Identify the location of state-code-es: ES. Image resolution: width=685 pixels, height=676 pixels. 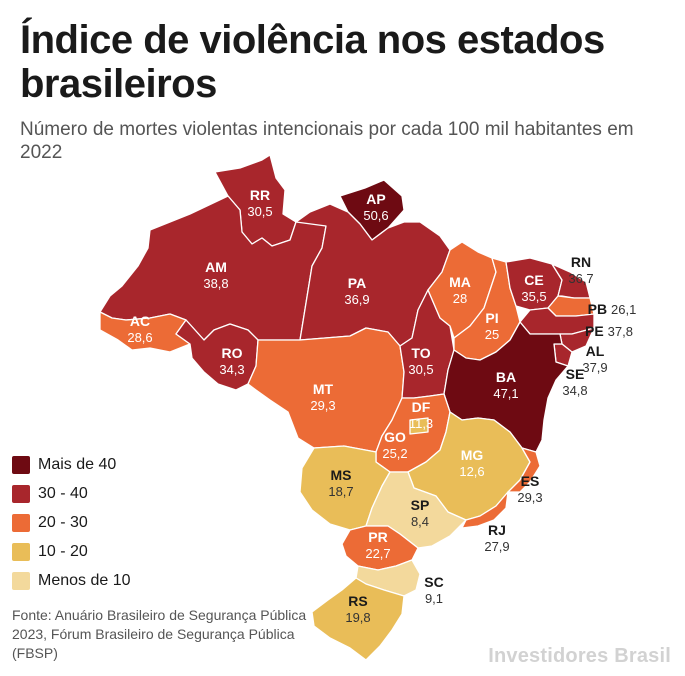
(530, 481).